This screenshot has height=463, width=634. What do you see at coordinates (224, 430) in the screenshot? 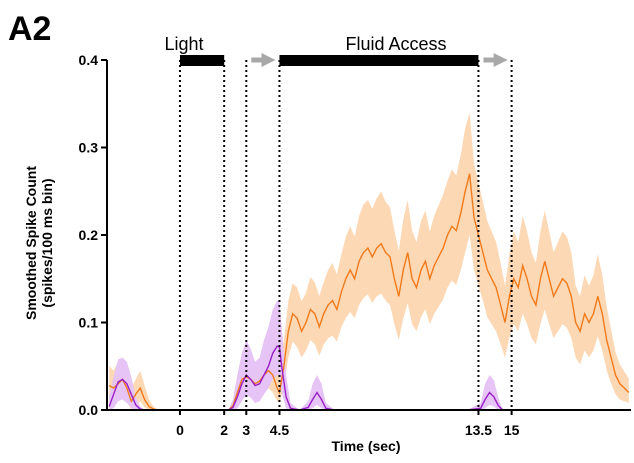
I see `x-tick-label: 2` at bounding box center [224, 430].